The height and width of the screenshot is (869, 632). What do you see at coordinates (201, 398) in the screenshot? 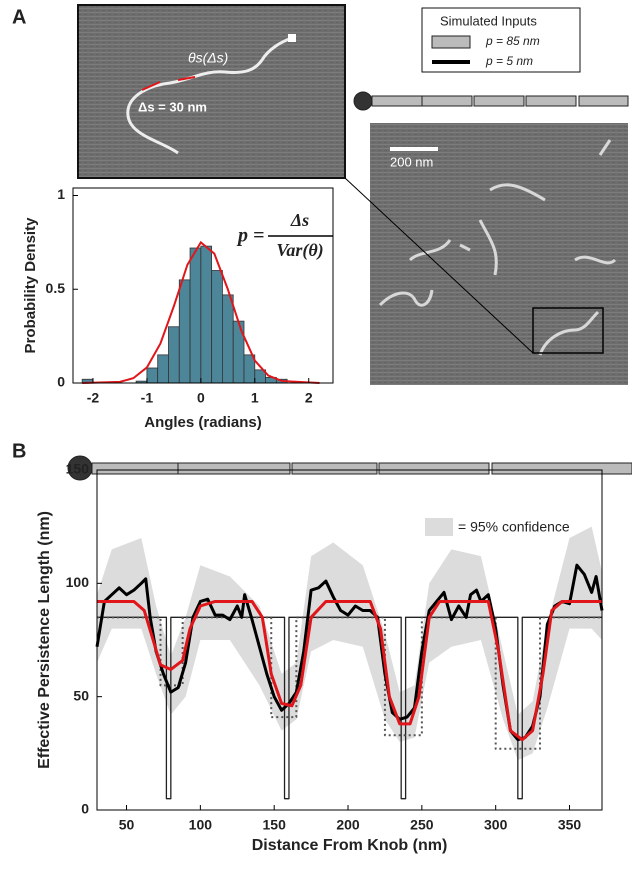
I see `x-tick-label: 0` at bounding box center [201, 398].